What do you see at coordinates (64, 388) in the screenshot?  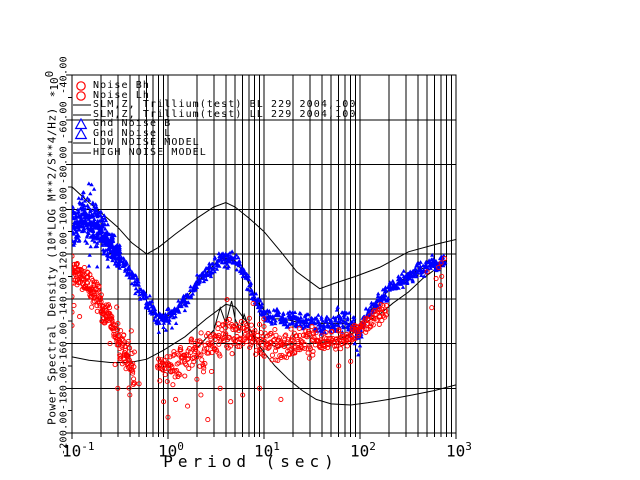 I see `y-tick-label: -180.00` at bounding box center [64, 388].